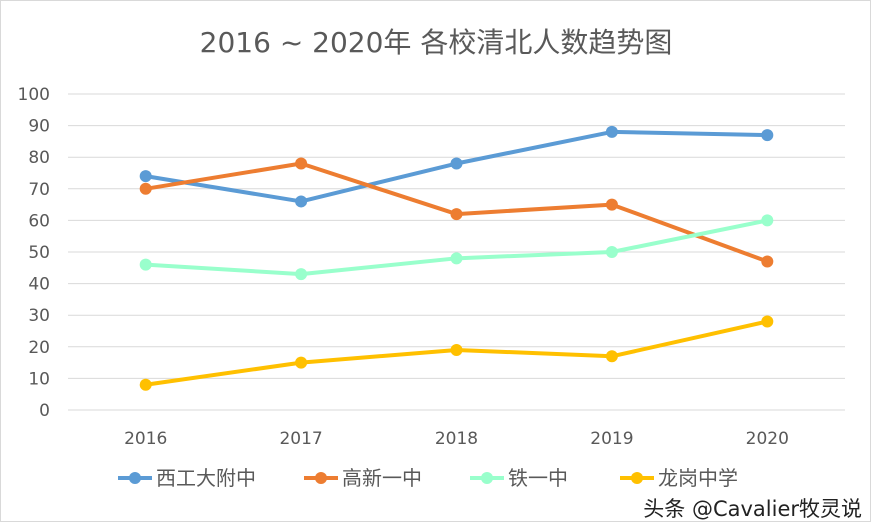 Image resolution: width=871 pixels, height=522 pixels. Describe the element at coordinates (752, 509) in the screenshot. I see `watermark: 头条 @Cavalier牧灵说` at that location.